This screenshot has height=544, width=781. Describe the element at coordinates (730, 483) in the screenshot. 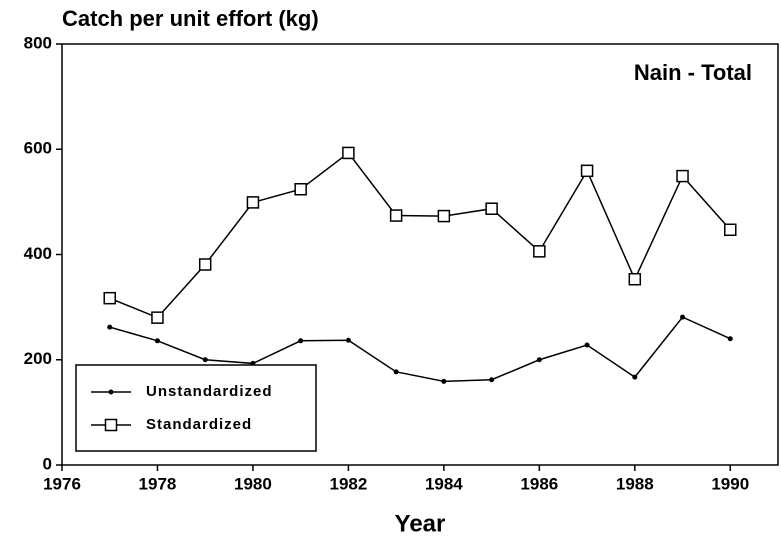

I see `x-tick-label: 1990` at that location.